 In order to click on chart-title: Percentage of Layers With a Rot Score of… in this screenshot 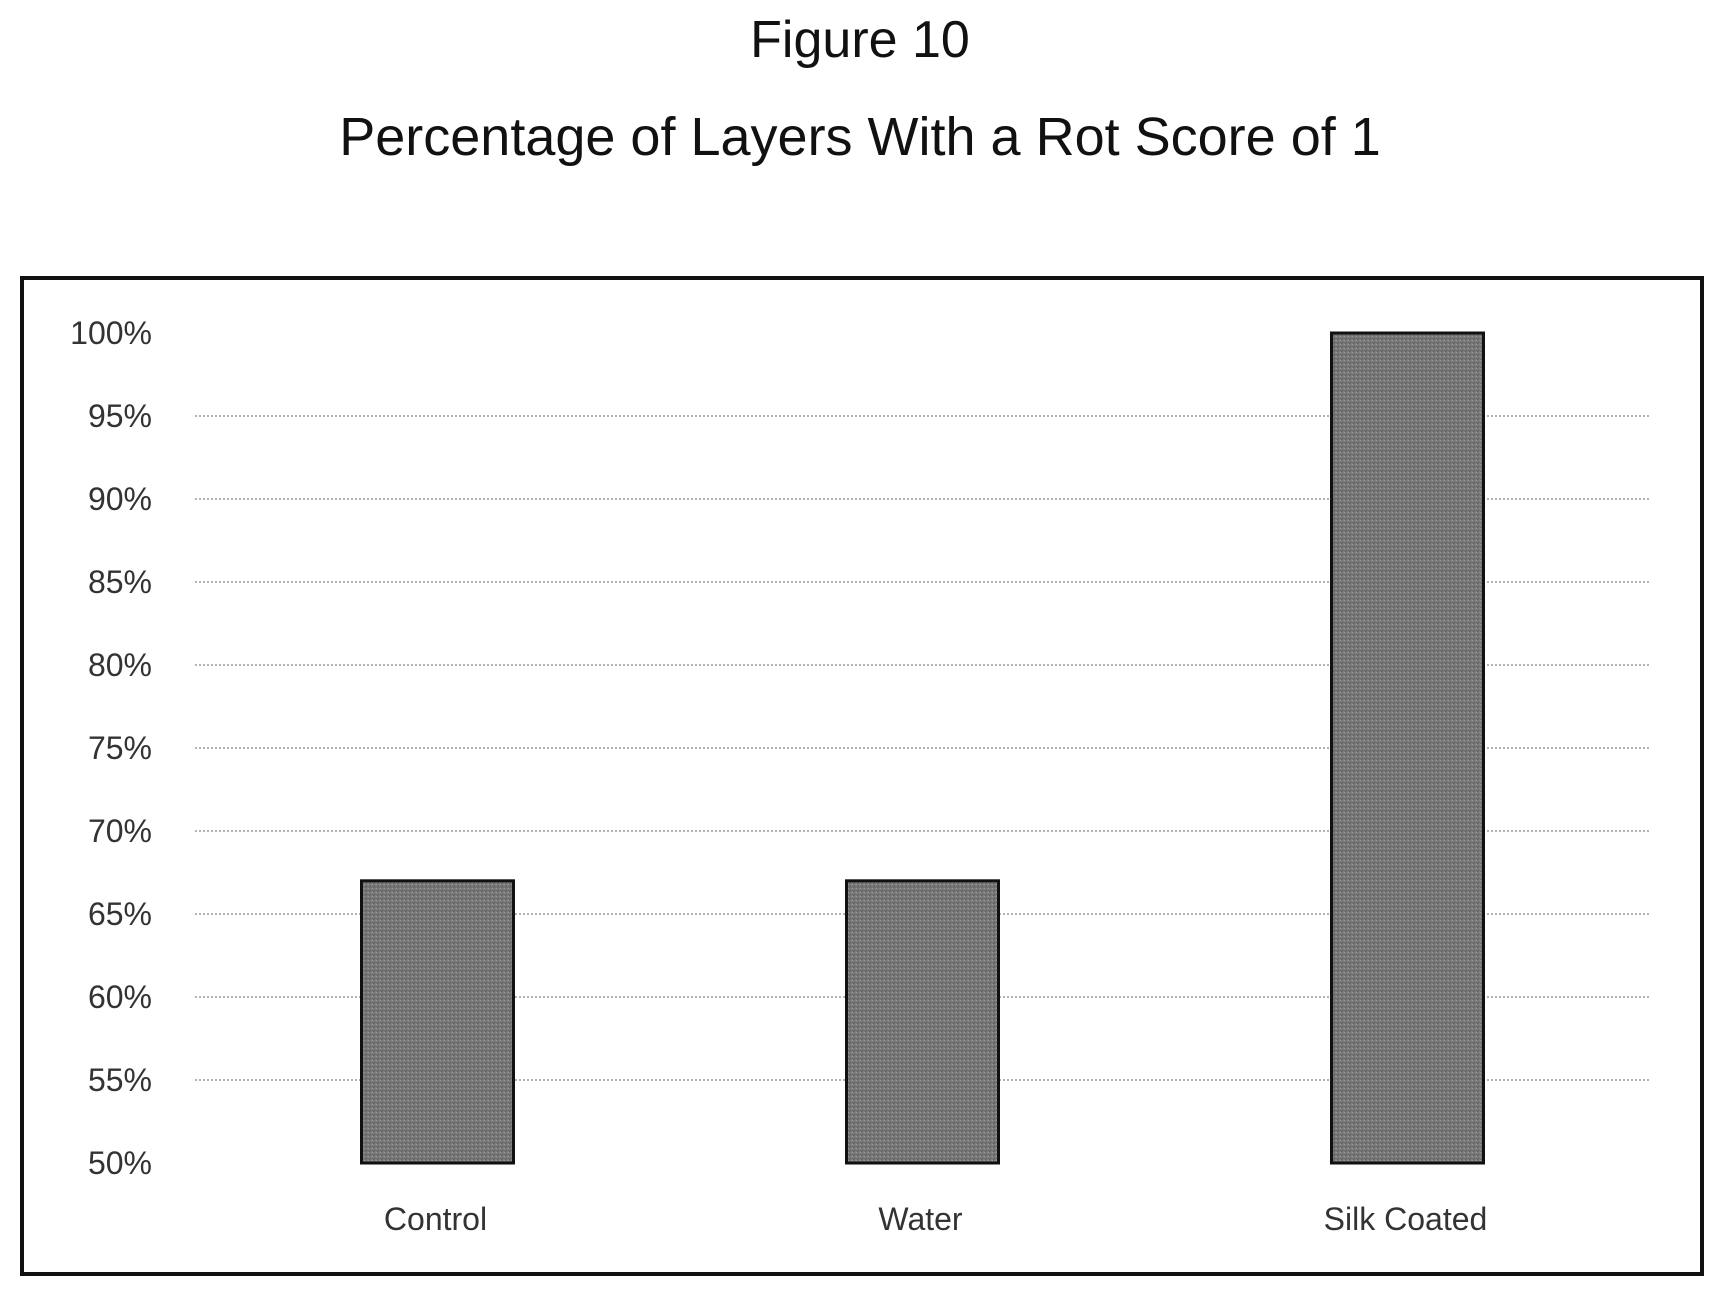, I will do `click(860, 137)`.